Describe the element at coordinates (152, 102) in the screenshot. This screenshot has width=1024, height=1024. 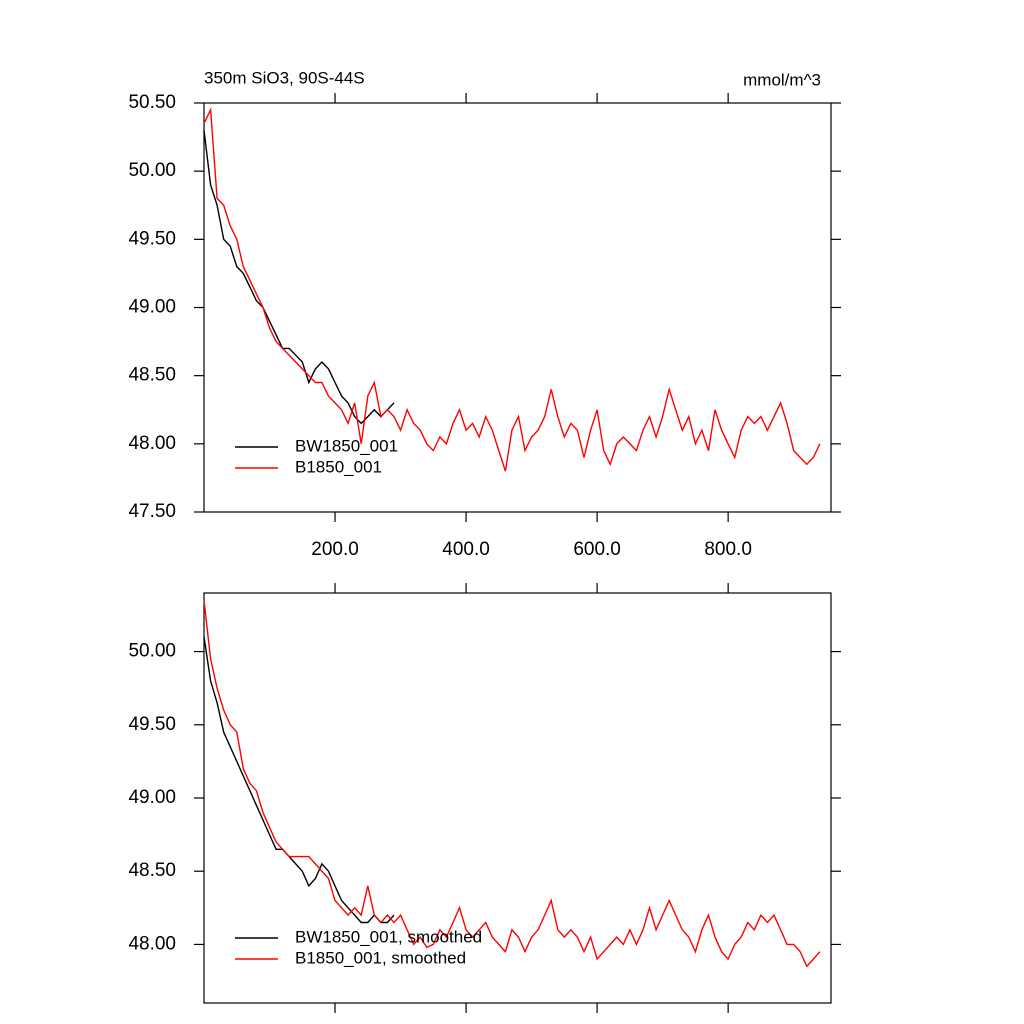
I see `y-tick-label: 50.50` at that location.